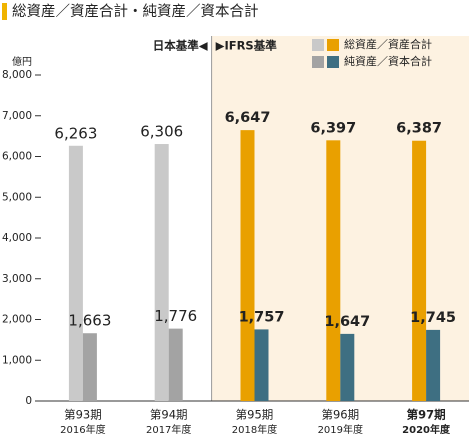 This screenshot has height=439, width=469. I want to click on y-tick-label: 1,000, so click(17, 360).